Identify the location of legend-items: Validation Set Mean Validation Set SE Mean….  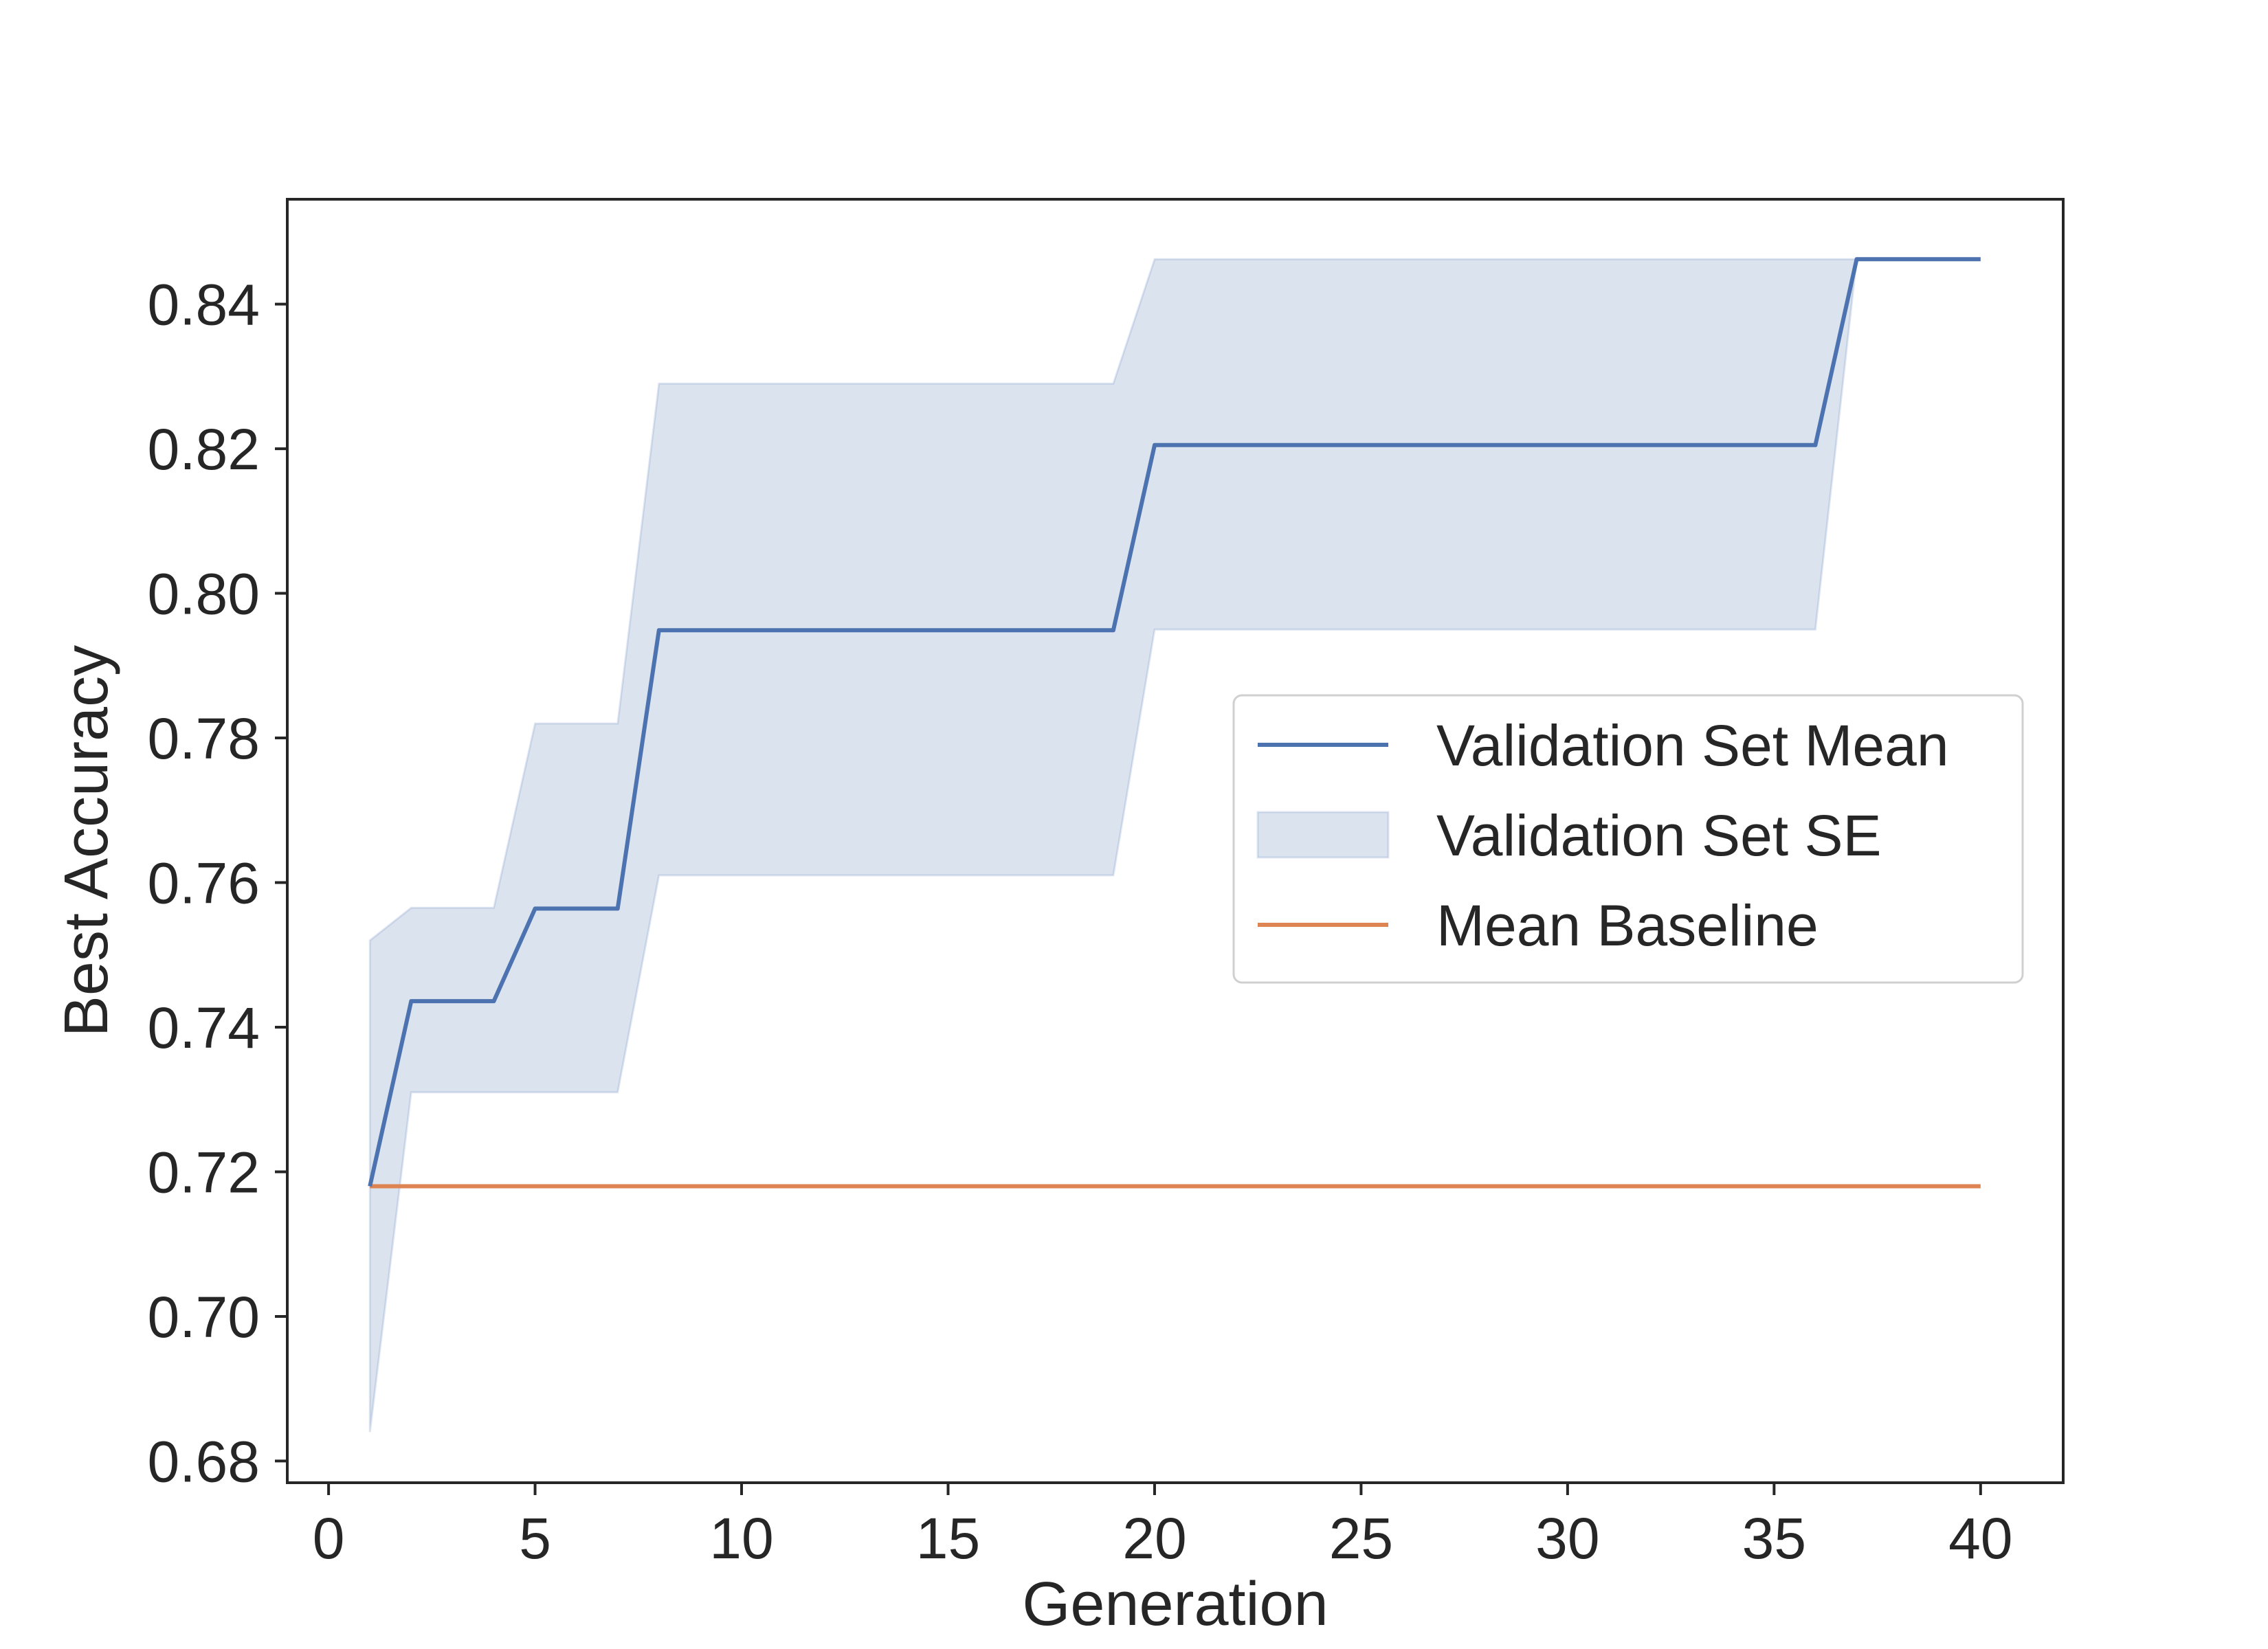
(1602, 836).